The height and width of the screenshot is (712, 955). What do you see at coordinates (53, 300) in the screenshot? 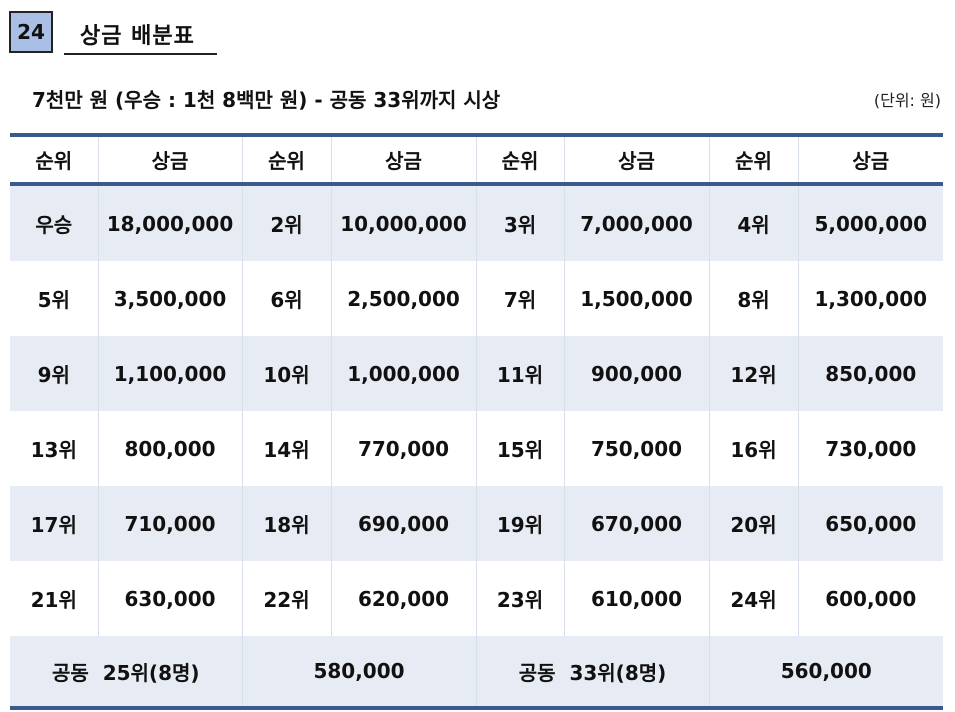
I see `rank-cell: 5위` at bounding box center [53, 300].